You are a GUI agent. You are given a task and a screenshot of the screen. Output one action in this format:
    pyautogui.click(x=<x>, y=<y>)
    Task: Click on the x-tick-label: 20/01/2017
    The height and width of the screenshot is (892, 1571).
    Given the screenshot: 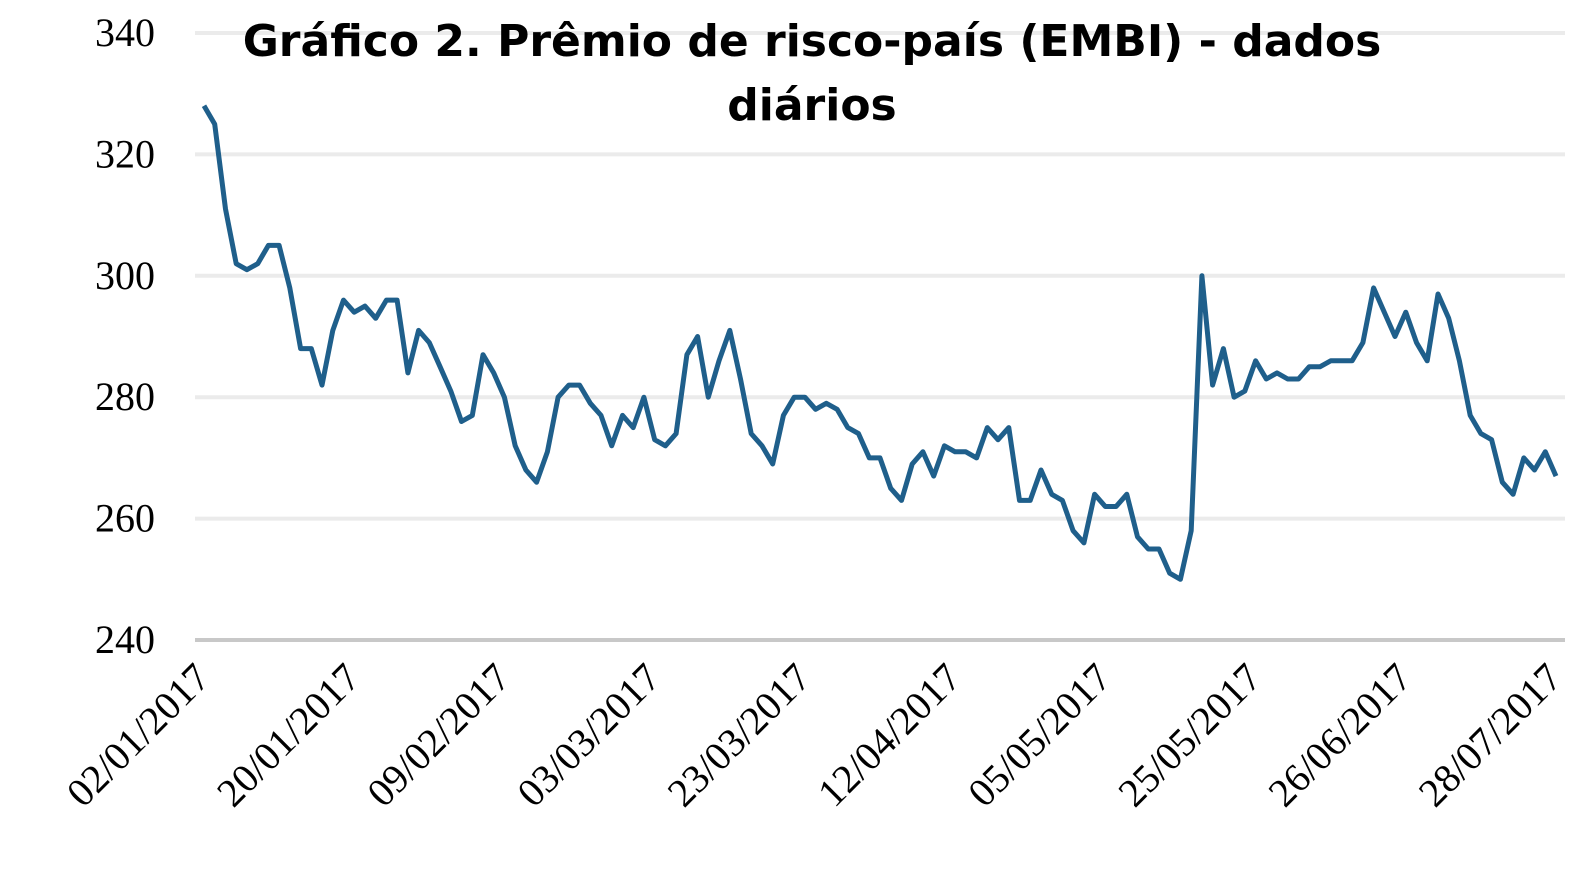 What is the action you would take?
    pyautogui.click(x=288, y=735)
    